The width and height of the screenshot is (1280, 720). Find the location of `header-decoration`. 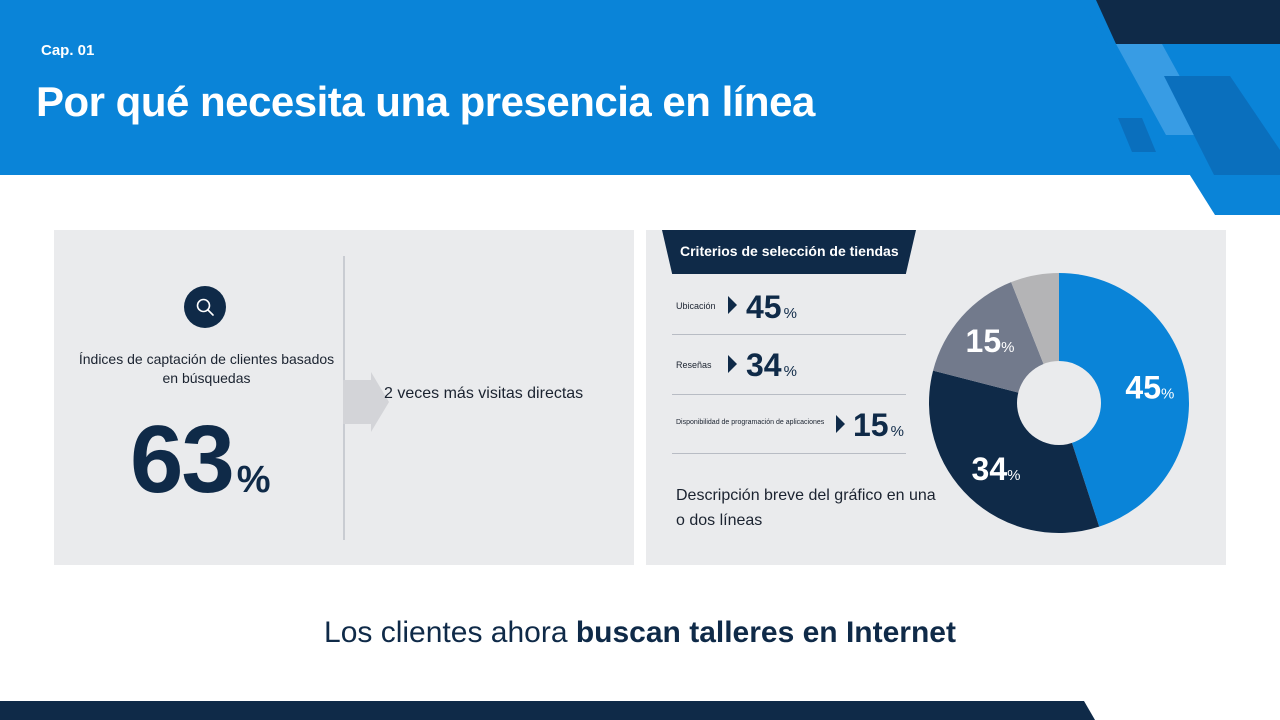

header-decoration is located at coordinates (1180, 107).